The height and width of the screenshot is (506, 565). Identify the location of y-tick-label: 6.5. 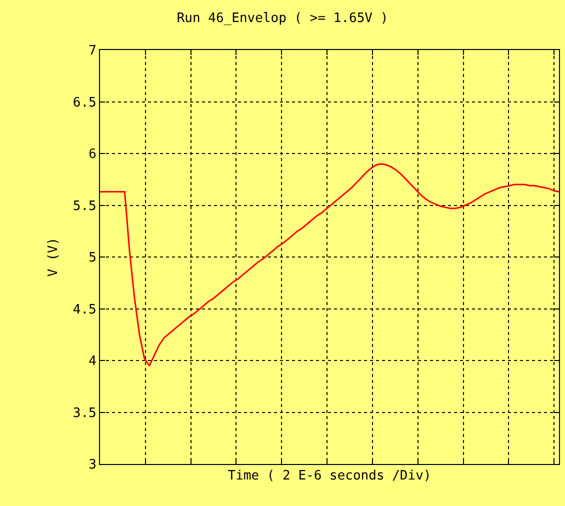
(84, 102).